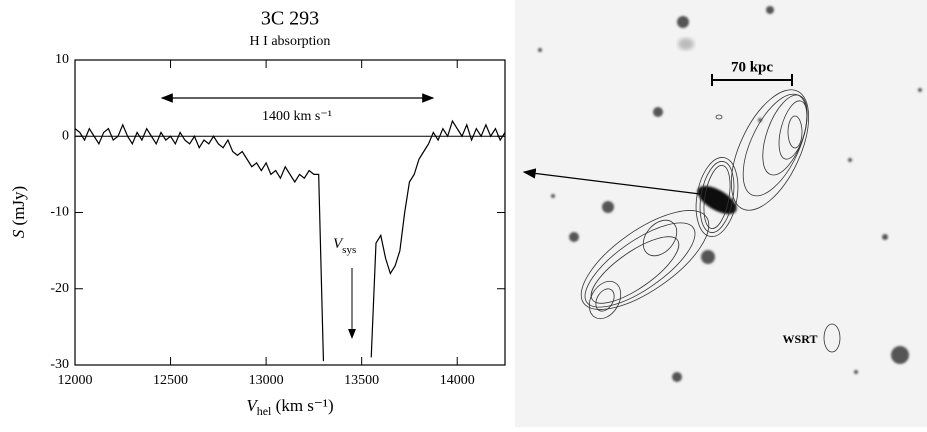  What do you see at coordinates (302, 405) in the screenshot?
I see `text-part: (km s⁻¹)` at bounding box center [302, 405].